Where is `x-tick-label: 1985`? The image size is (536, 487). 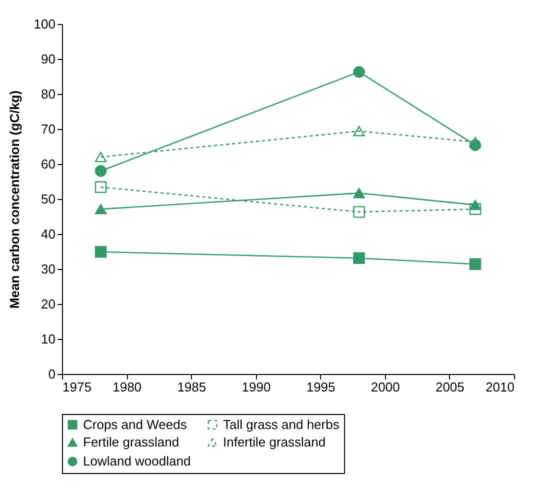 x-tick-label: 1985 is located at coordinates (191, 387).